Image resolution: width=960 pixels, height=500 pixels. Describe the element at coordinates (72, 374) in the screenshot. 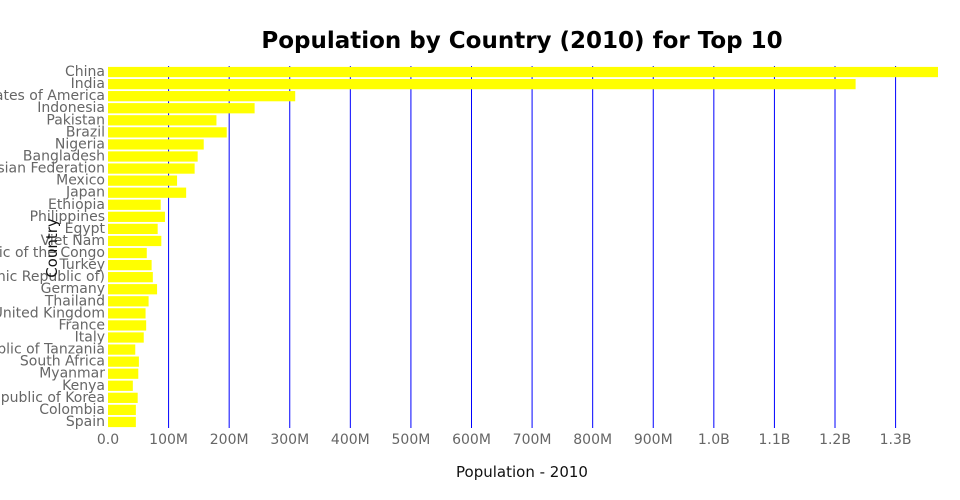

I see `y-tick-label: Myanmar` at that location.